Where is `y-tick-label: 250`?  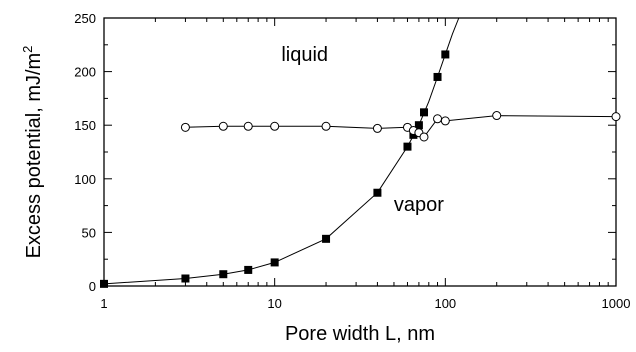 y-tick-label: 250 is located at coordinates (85, 18).